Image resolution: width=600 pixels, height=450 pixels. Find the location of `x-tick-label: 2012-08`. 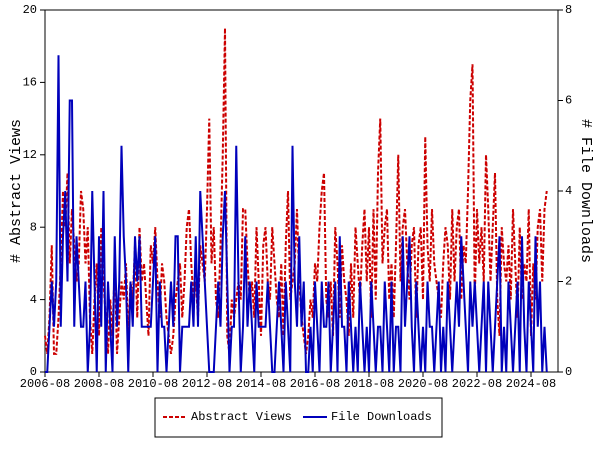

x-tick-label: 2012-08 is located at coordinates (207, 384).